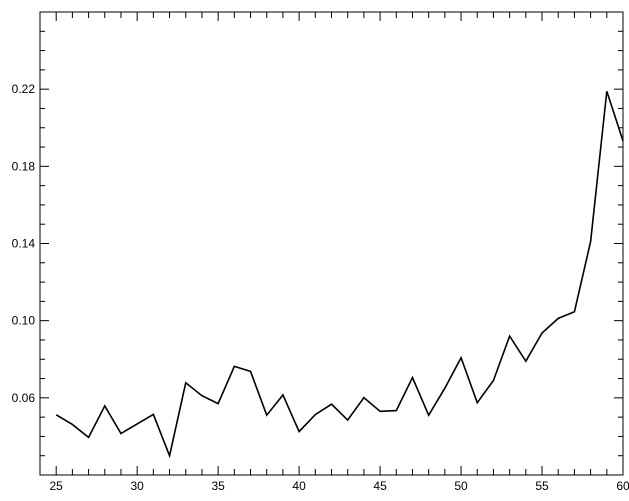 The width and height of the screenshot is (629, 501). Describe the element at coordinates (57, 486) in the screenshot. I see `x-tick-label: 25` at that location.